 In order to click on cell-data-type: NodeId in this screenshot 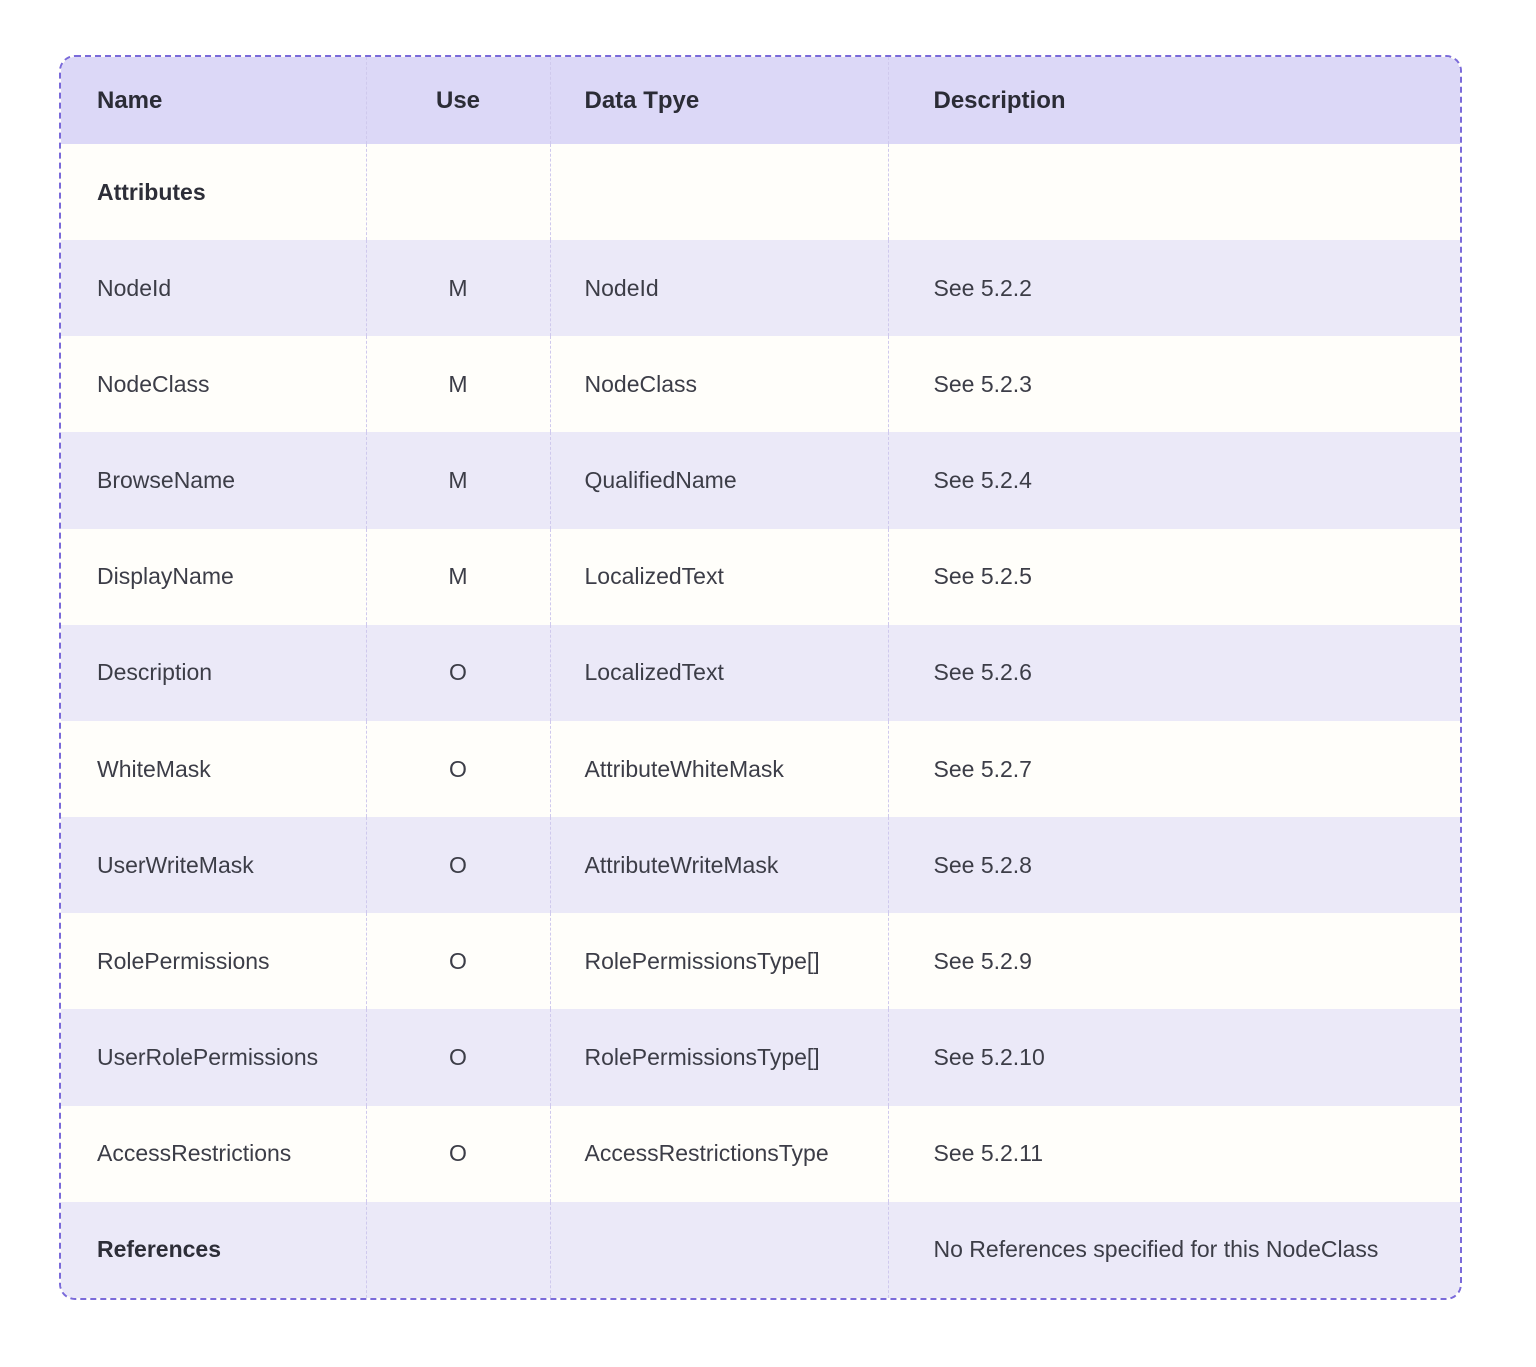, I will do `click(718, 288)`.